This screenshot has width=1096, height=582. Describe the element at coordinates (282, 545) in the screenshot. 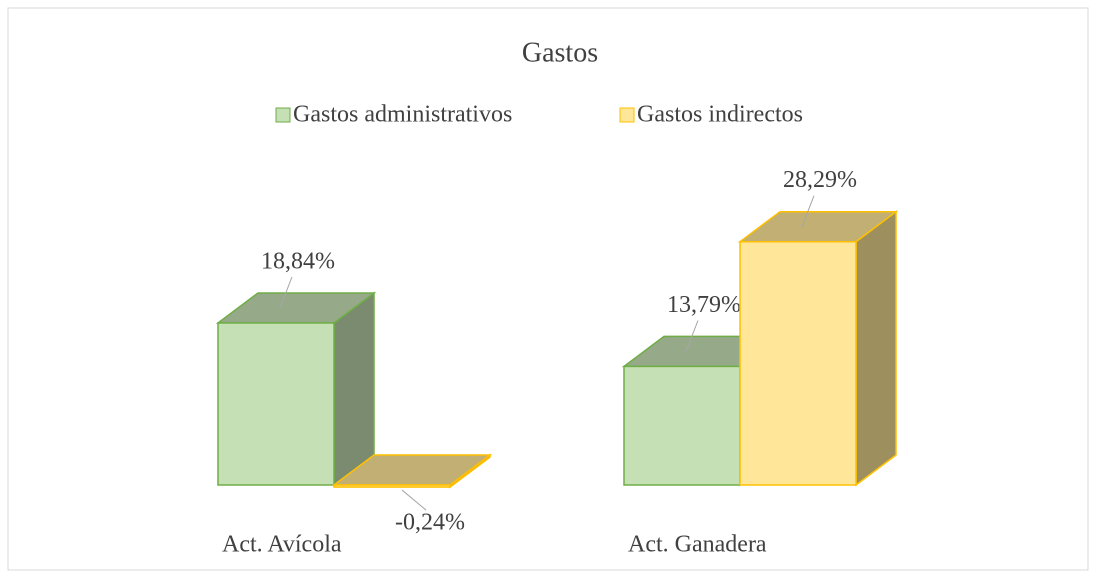

I see `x-tick-label: Act. Avícola` at that location.